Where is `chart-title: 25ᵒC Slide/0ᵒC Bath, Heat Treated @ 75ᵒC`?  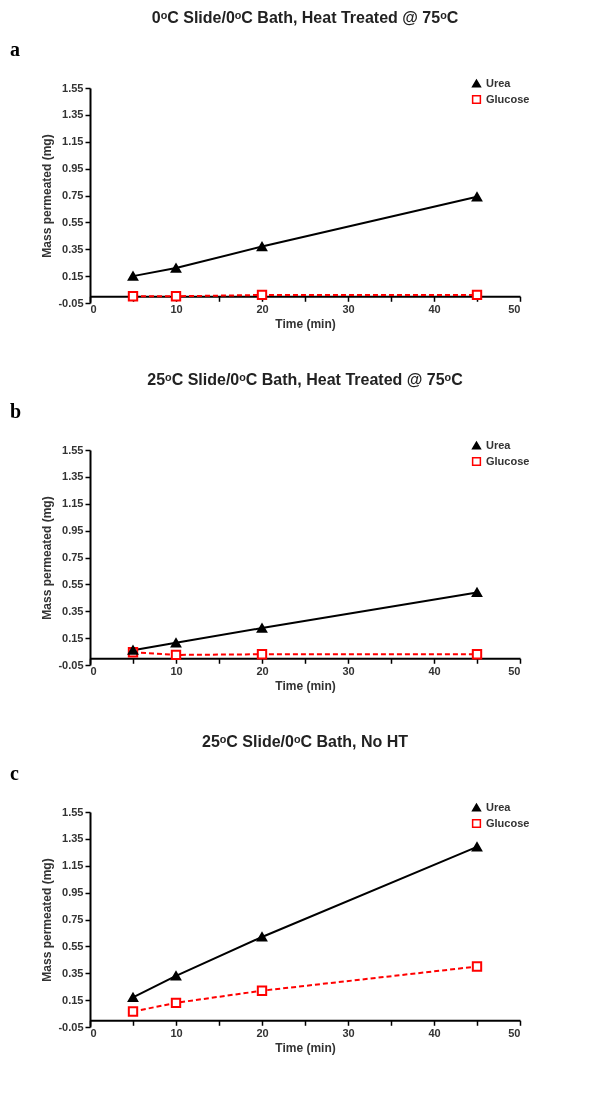 chart-title: 25ᵒC Slide/0ᵒC Bath, Heat Treated @ 75ᵒC is located at coordinates (305, 379).